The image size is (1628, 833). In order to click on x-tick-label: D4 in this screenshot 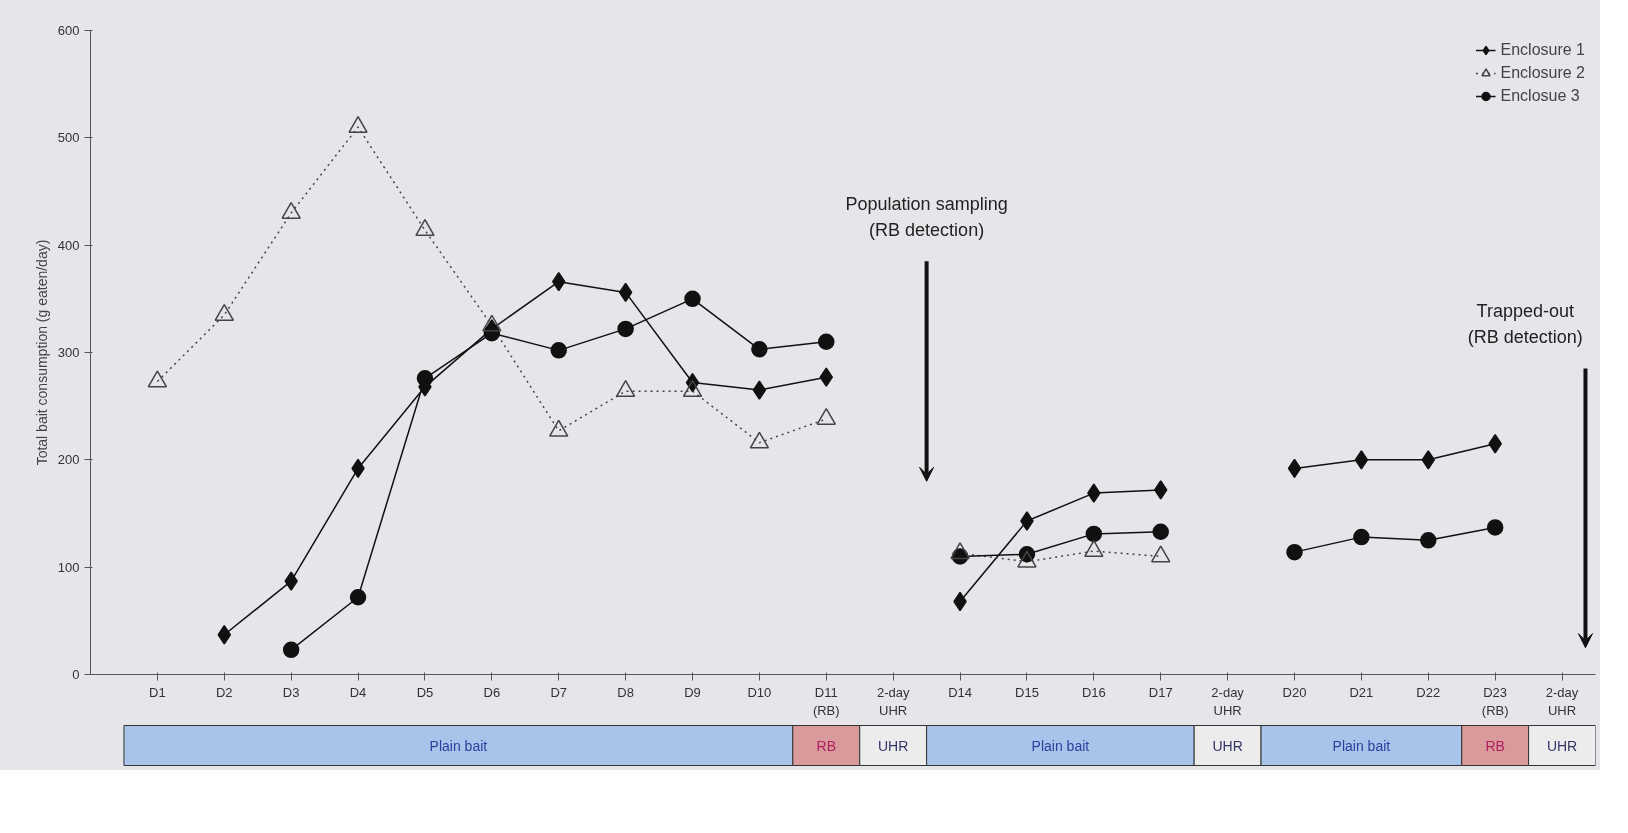, I will do `click(358, 692)`.